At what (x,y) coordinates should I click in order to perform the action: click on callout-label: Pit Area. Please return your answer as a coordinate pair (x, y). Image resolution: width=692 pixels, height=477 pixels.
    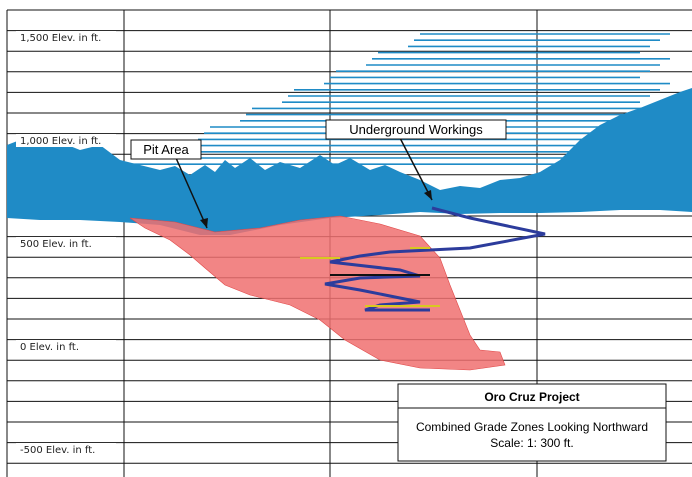
    Looking at the image, I should click on (166, 149).